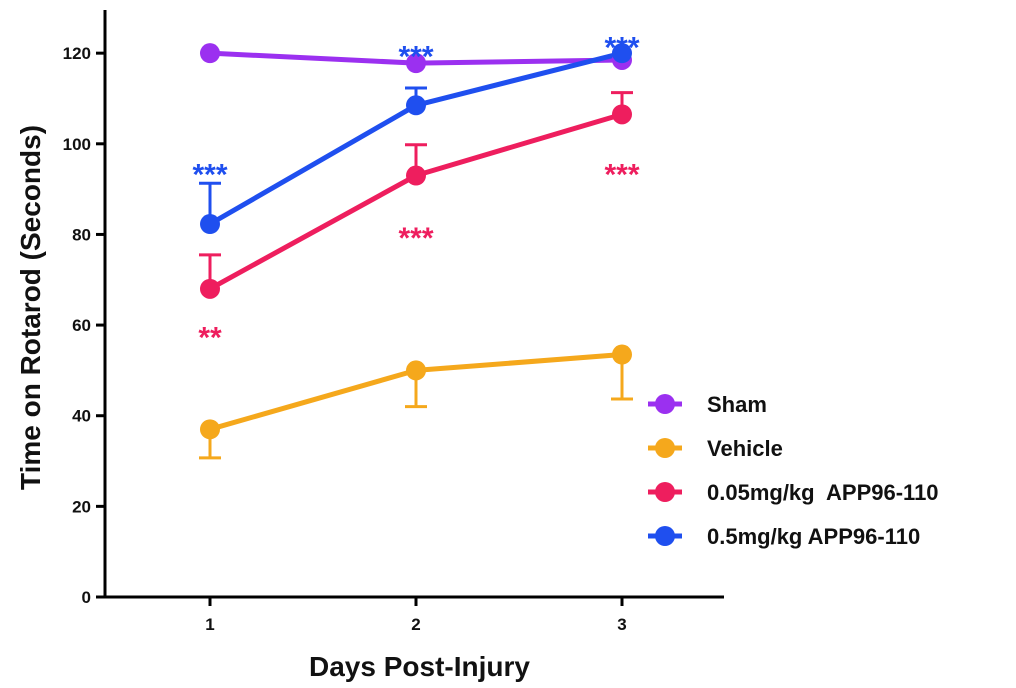 The image size is (1016, 688). I want to click on y-tick-label: 0, so click(86, 597).